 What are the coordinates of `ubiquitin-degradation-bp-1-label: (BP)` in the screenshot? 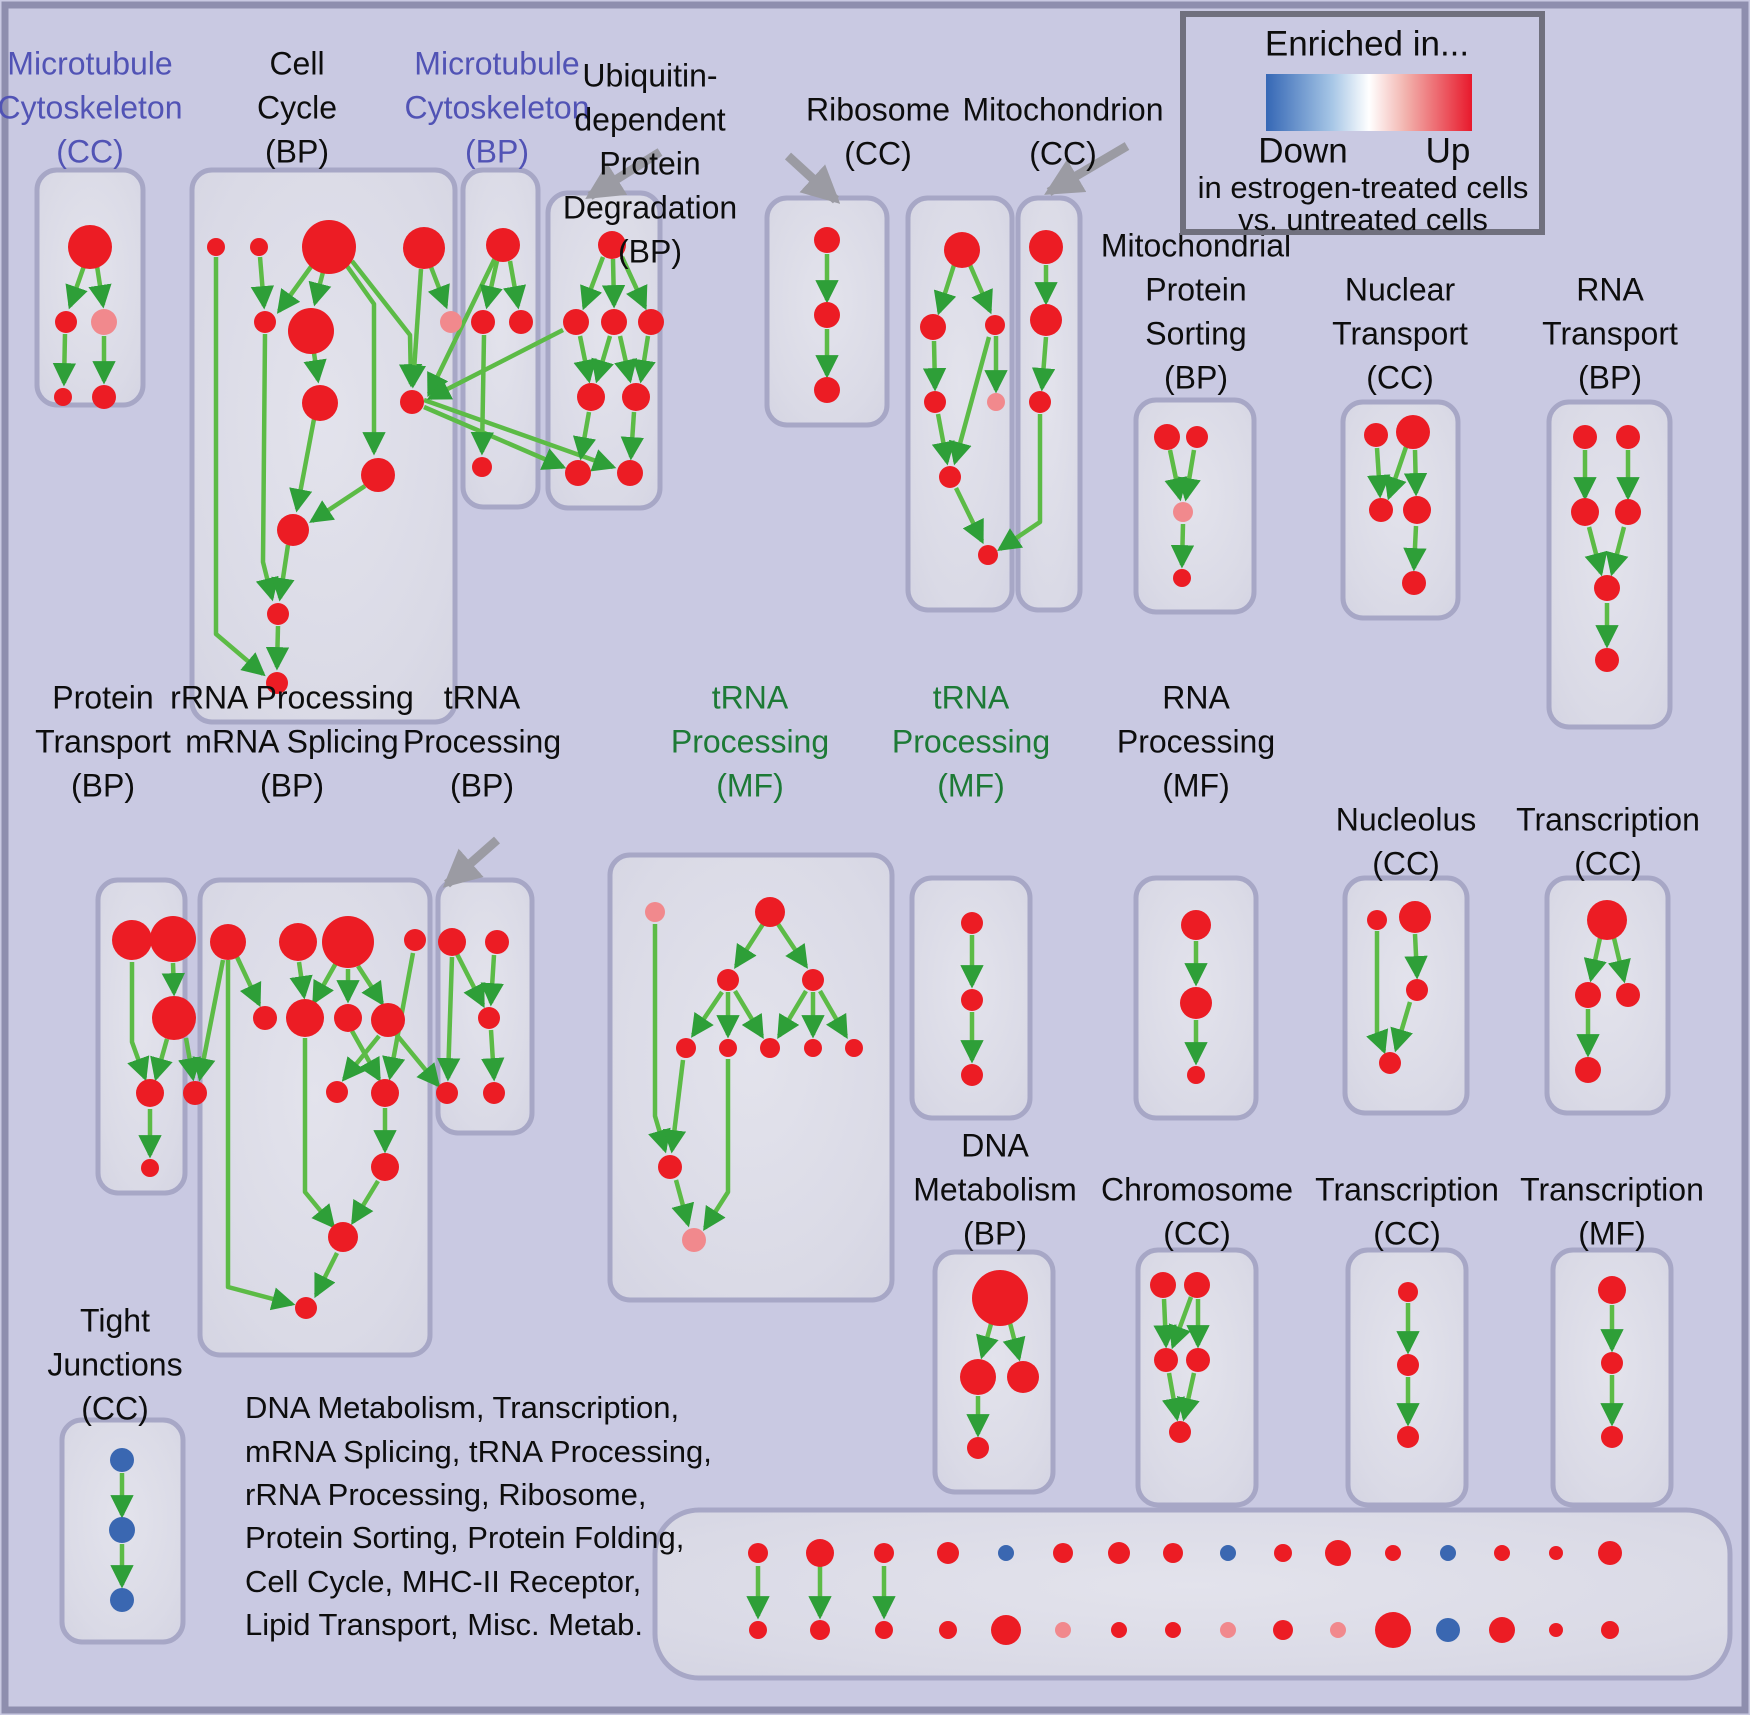 It's located at (650, 251).